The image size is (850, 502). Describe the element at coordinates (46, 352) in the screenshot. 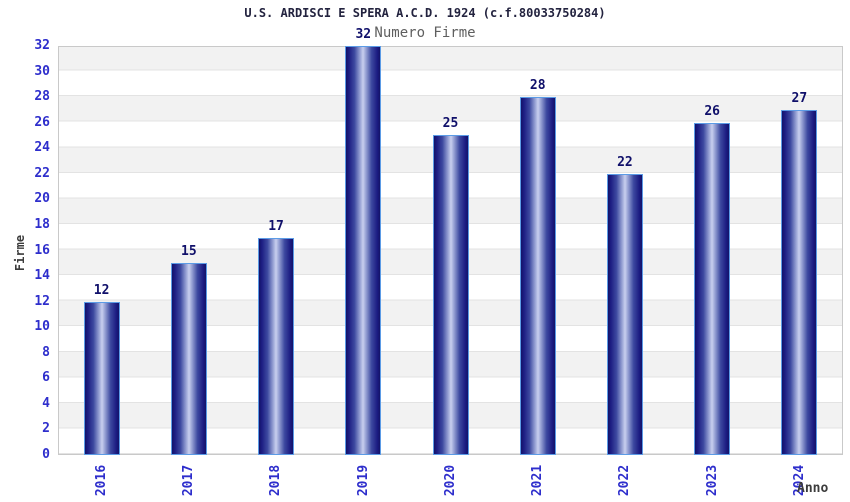

I see `y-tick-8: 8` at that location.